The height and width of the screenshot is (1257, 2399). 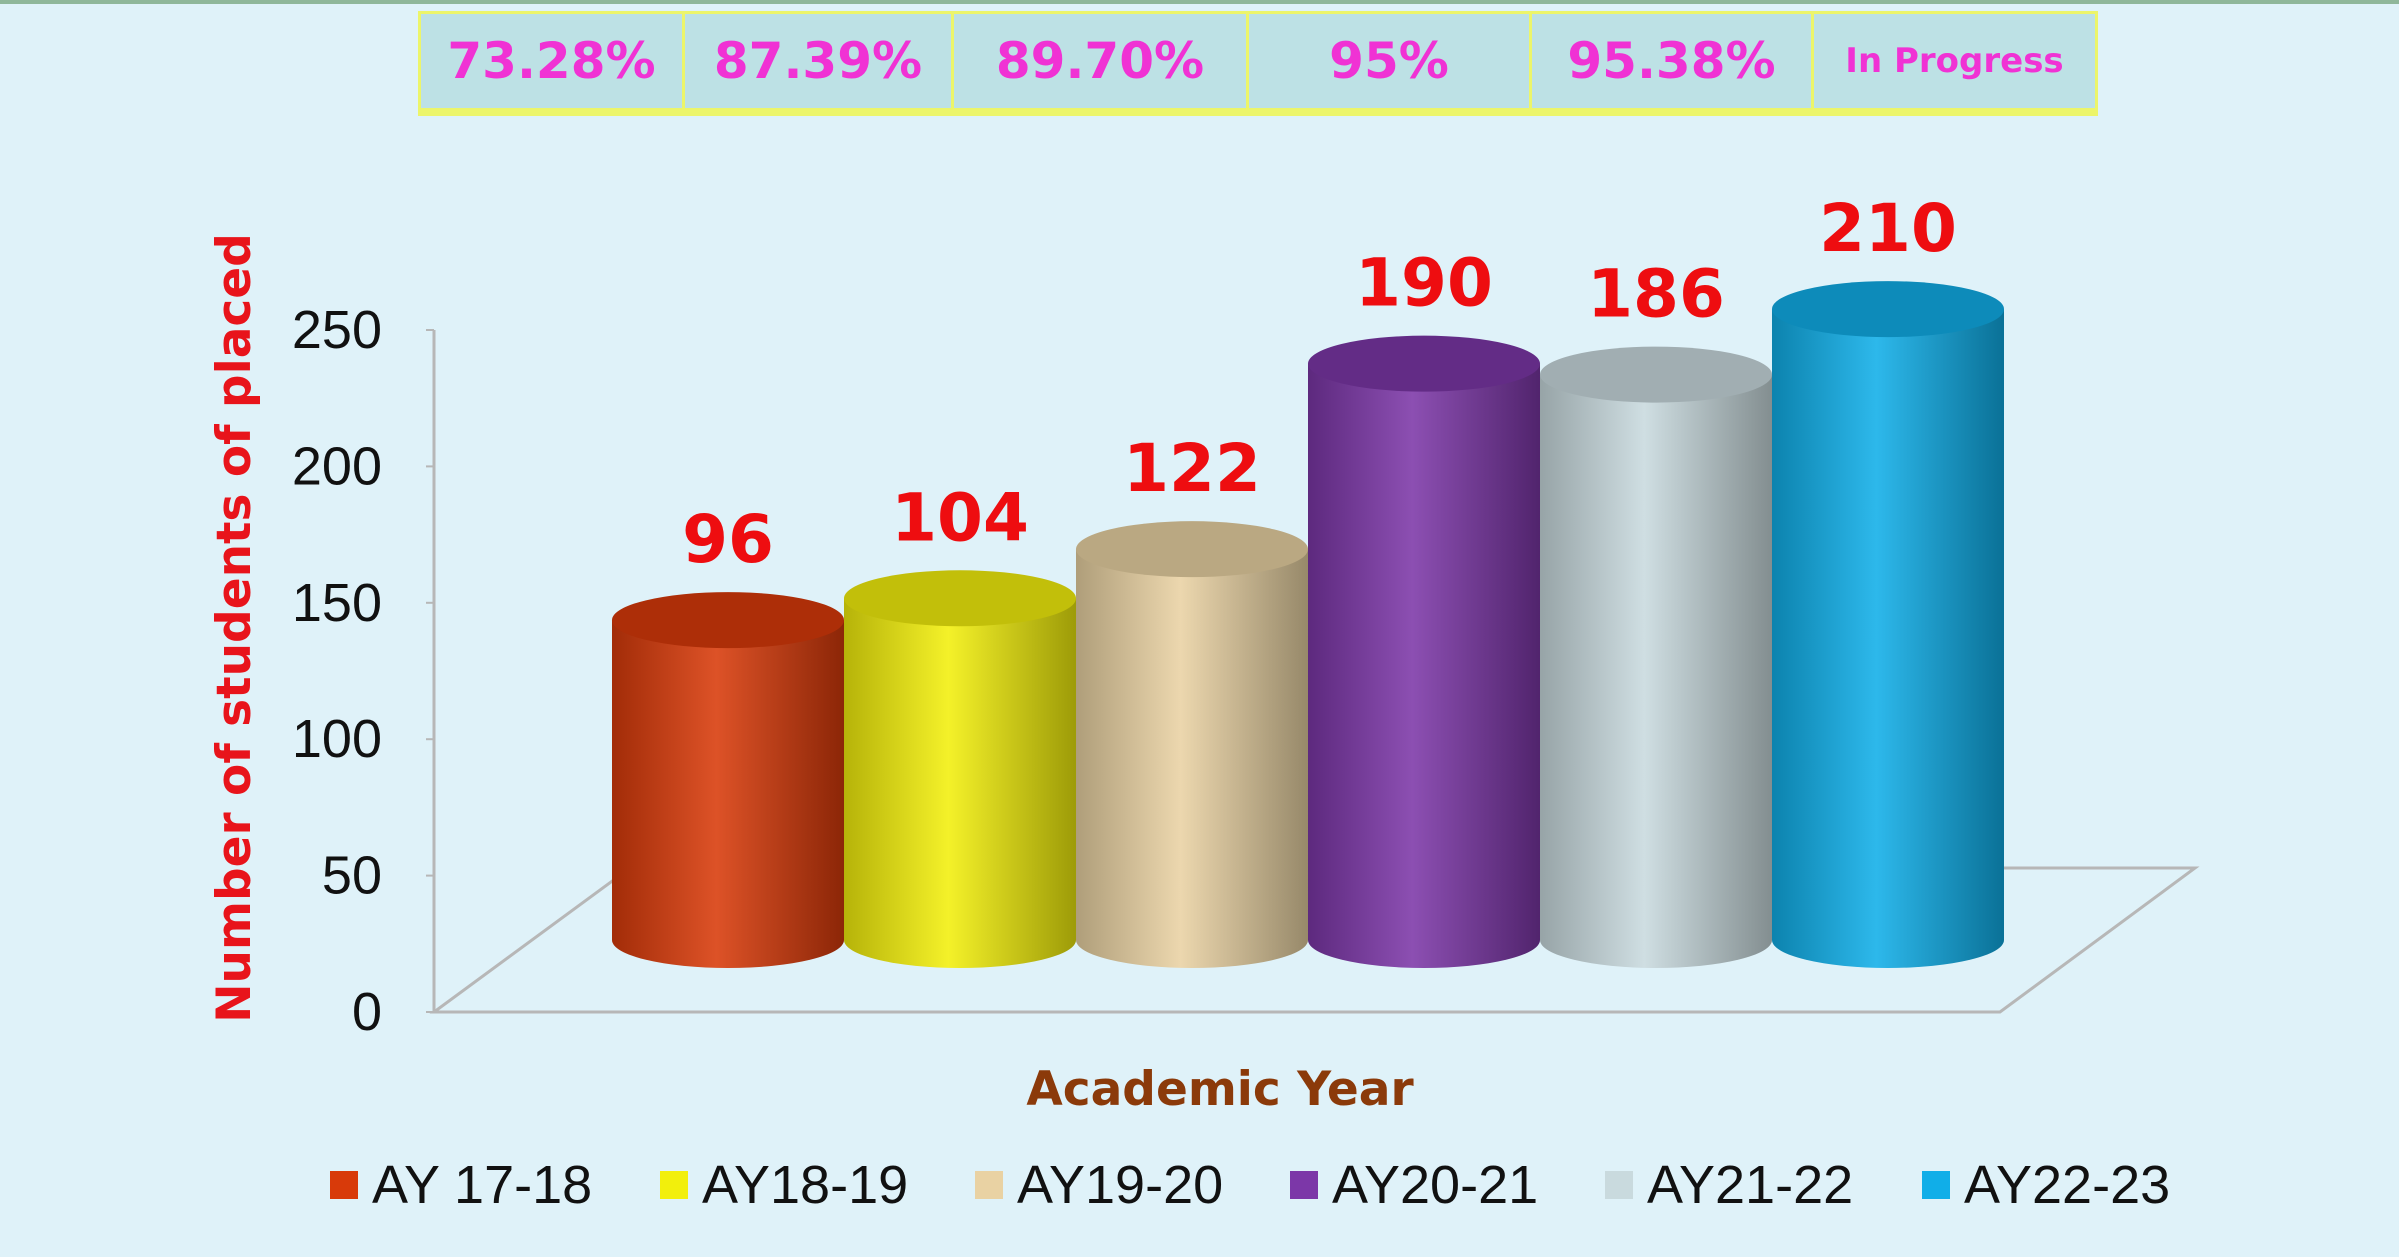 What do you see at coordinates (728, 539) in the screenshot?
I see `data-label: 96` at bounding box center [728, 539].